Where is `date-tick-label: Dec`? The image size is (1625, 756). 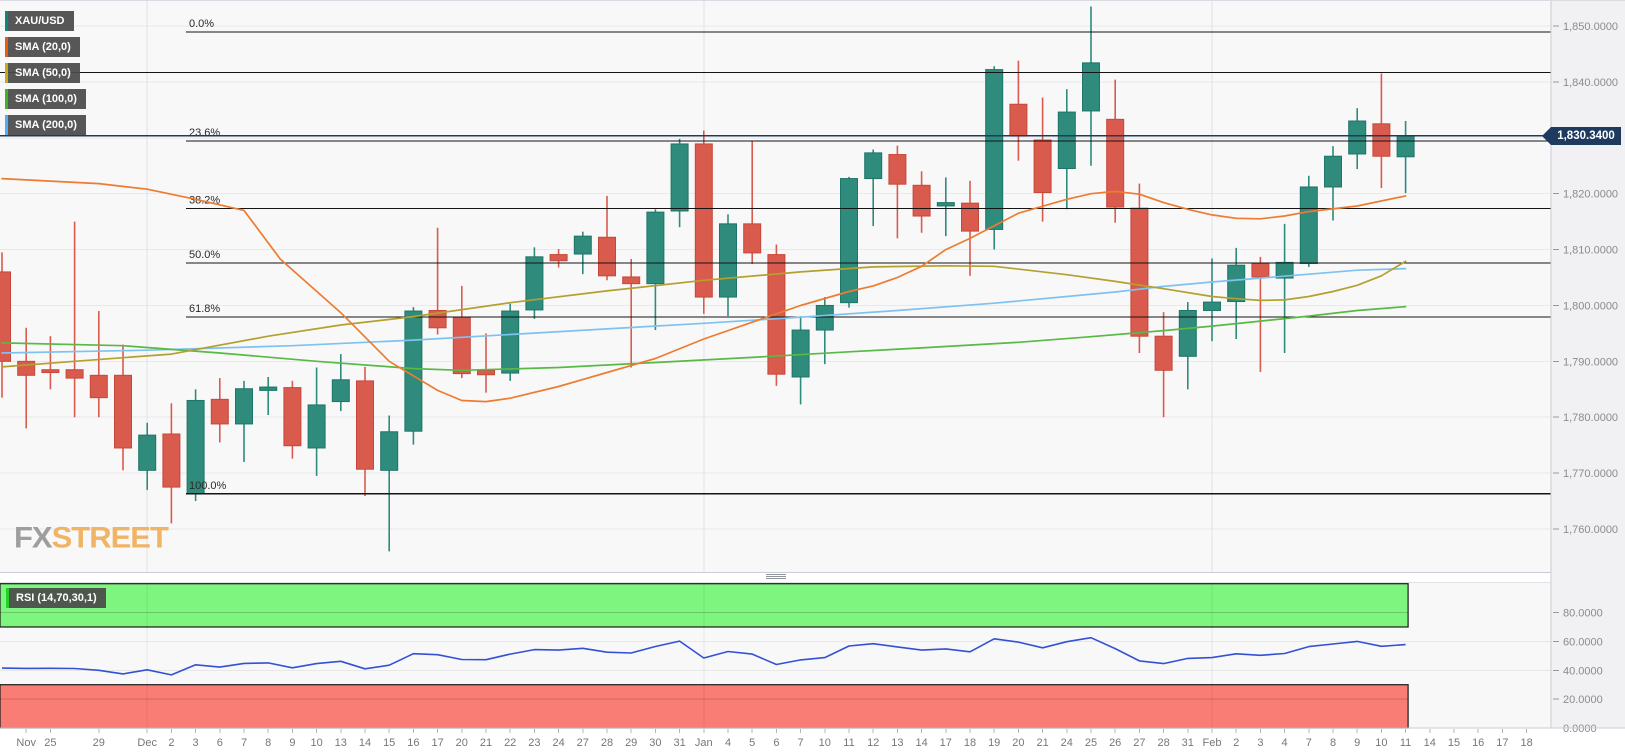 date-tick-label: Dec is located at coordinates (147, 743).